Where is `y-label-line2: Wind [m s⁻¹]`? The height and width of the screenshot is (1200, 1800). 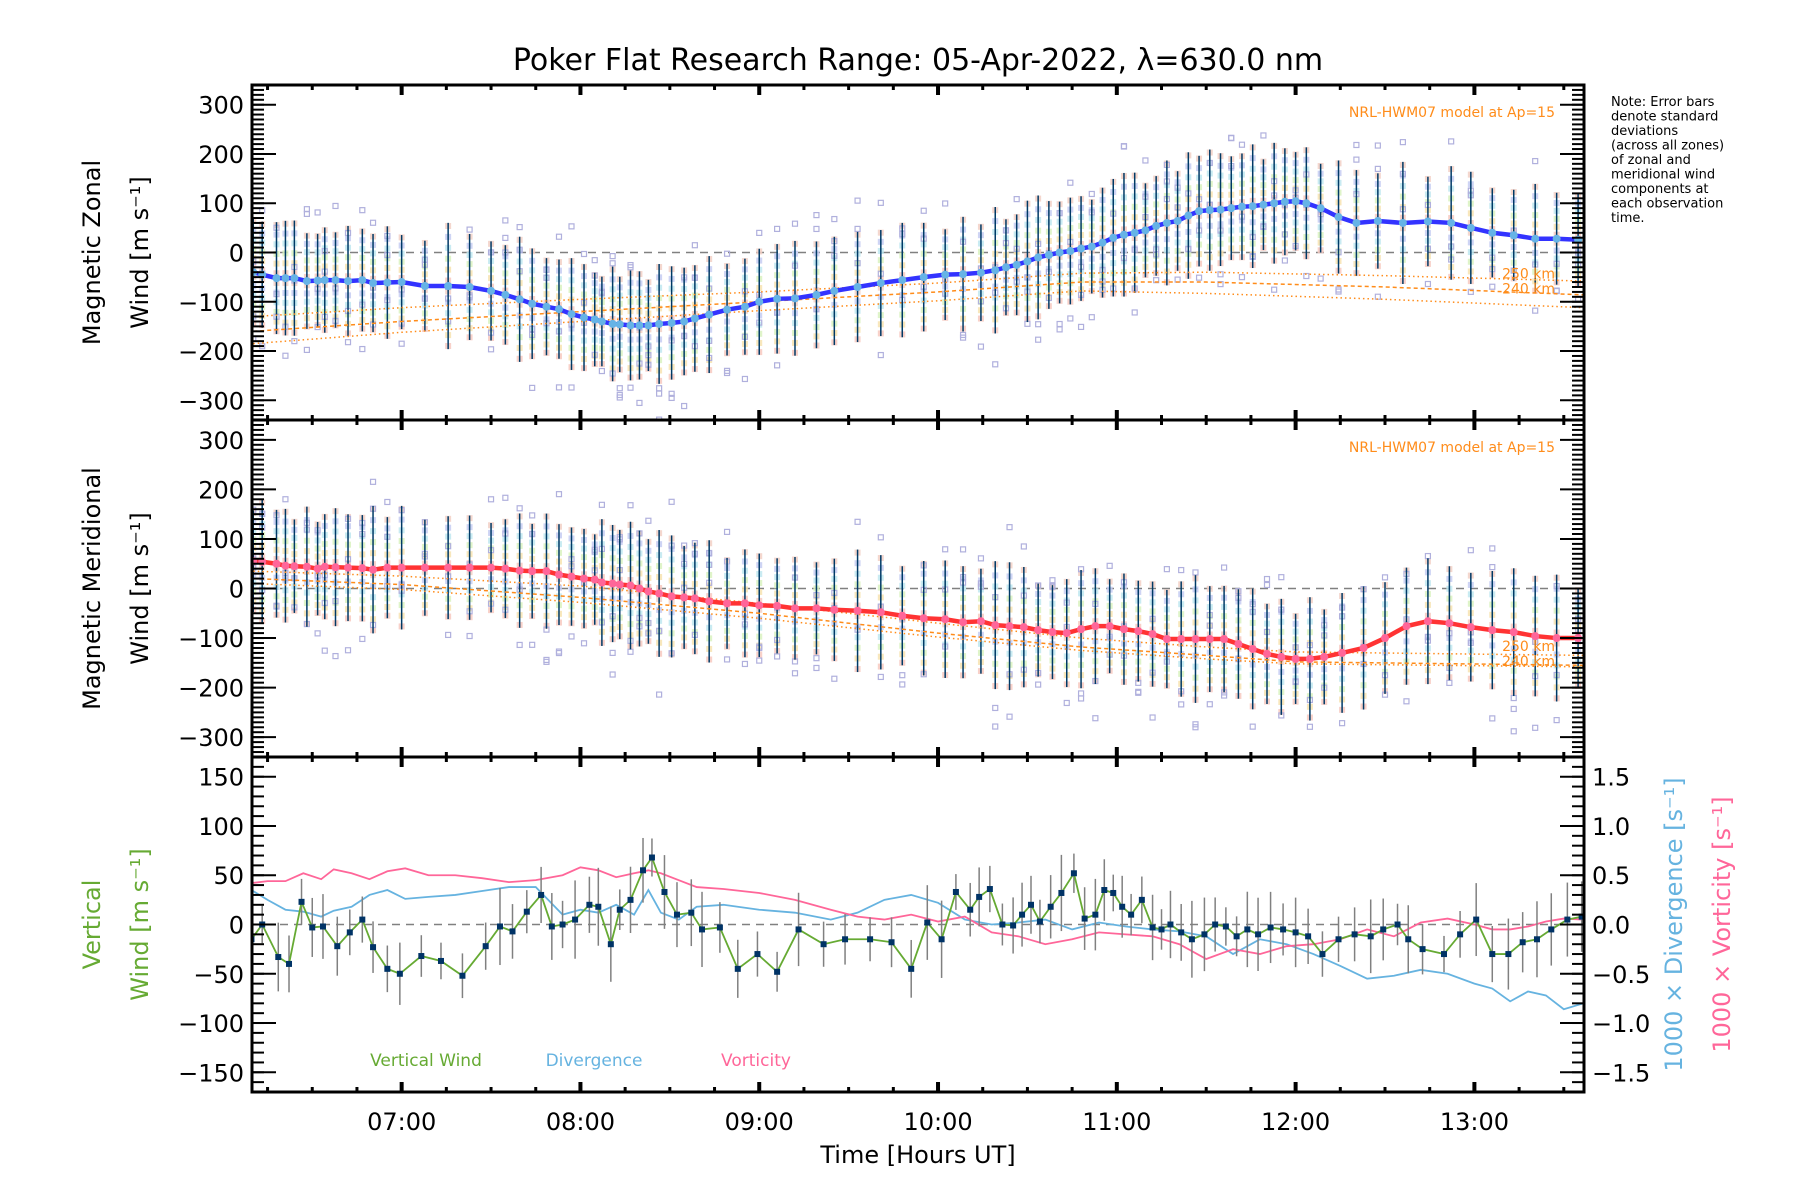
y-label-line2: Wind [m s⁻¹] is located at coordinates (140, 588).